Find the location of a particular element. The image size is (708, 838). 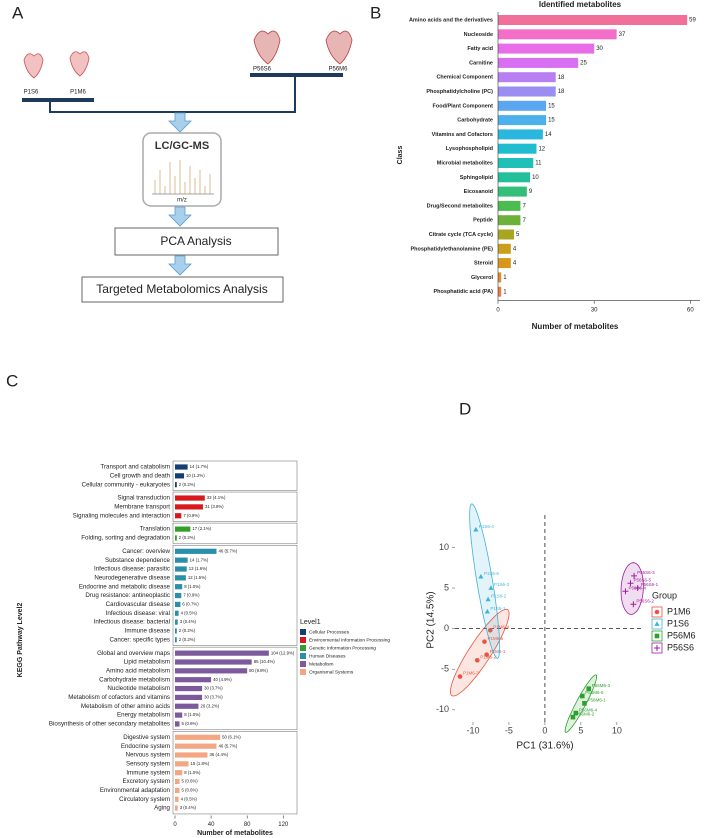

value-label: 31 (3.8%) is located at coordinates (214, 506).